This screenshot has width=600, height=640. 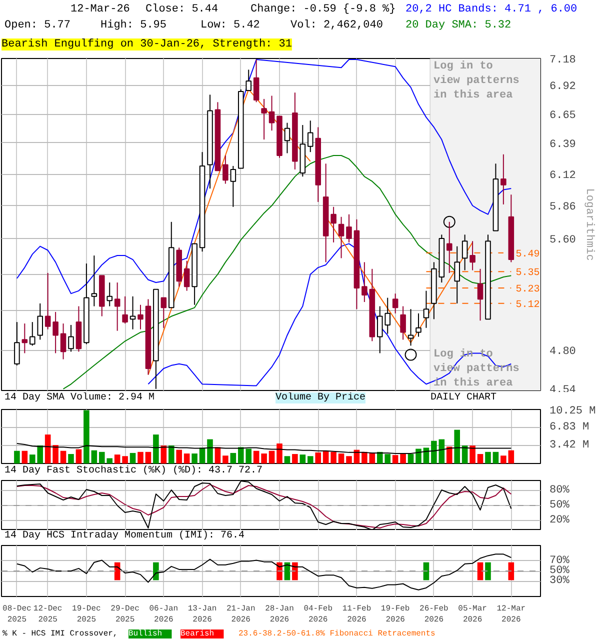 I want to click on x-tick-label: 12-Dec 2025, so click(x=47, y=614).